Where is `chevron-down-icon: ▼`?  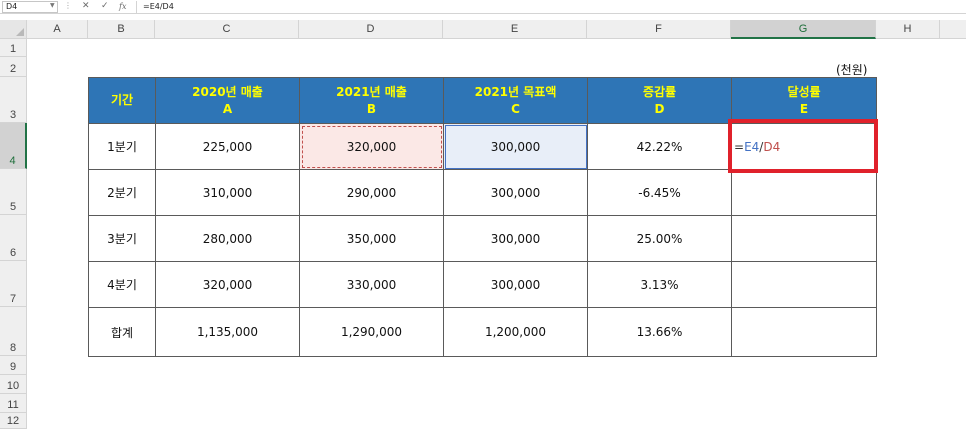
chevron-down-icon: ▼ is located at coordinates (52, 5).